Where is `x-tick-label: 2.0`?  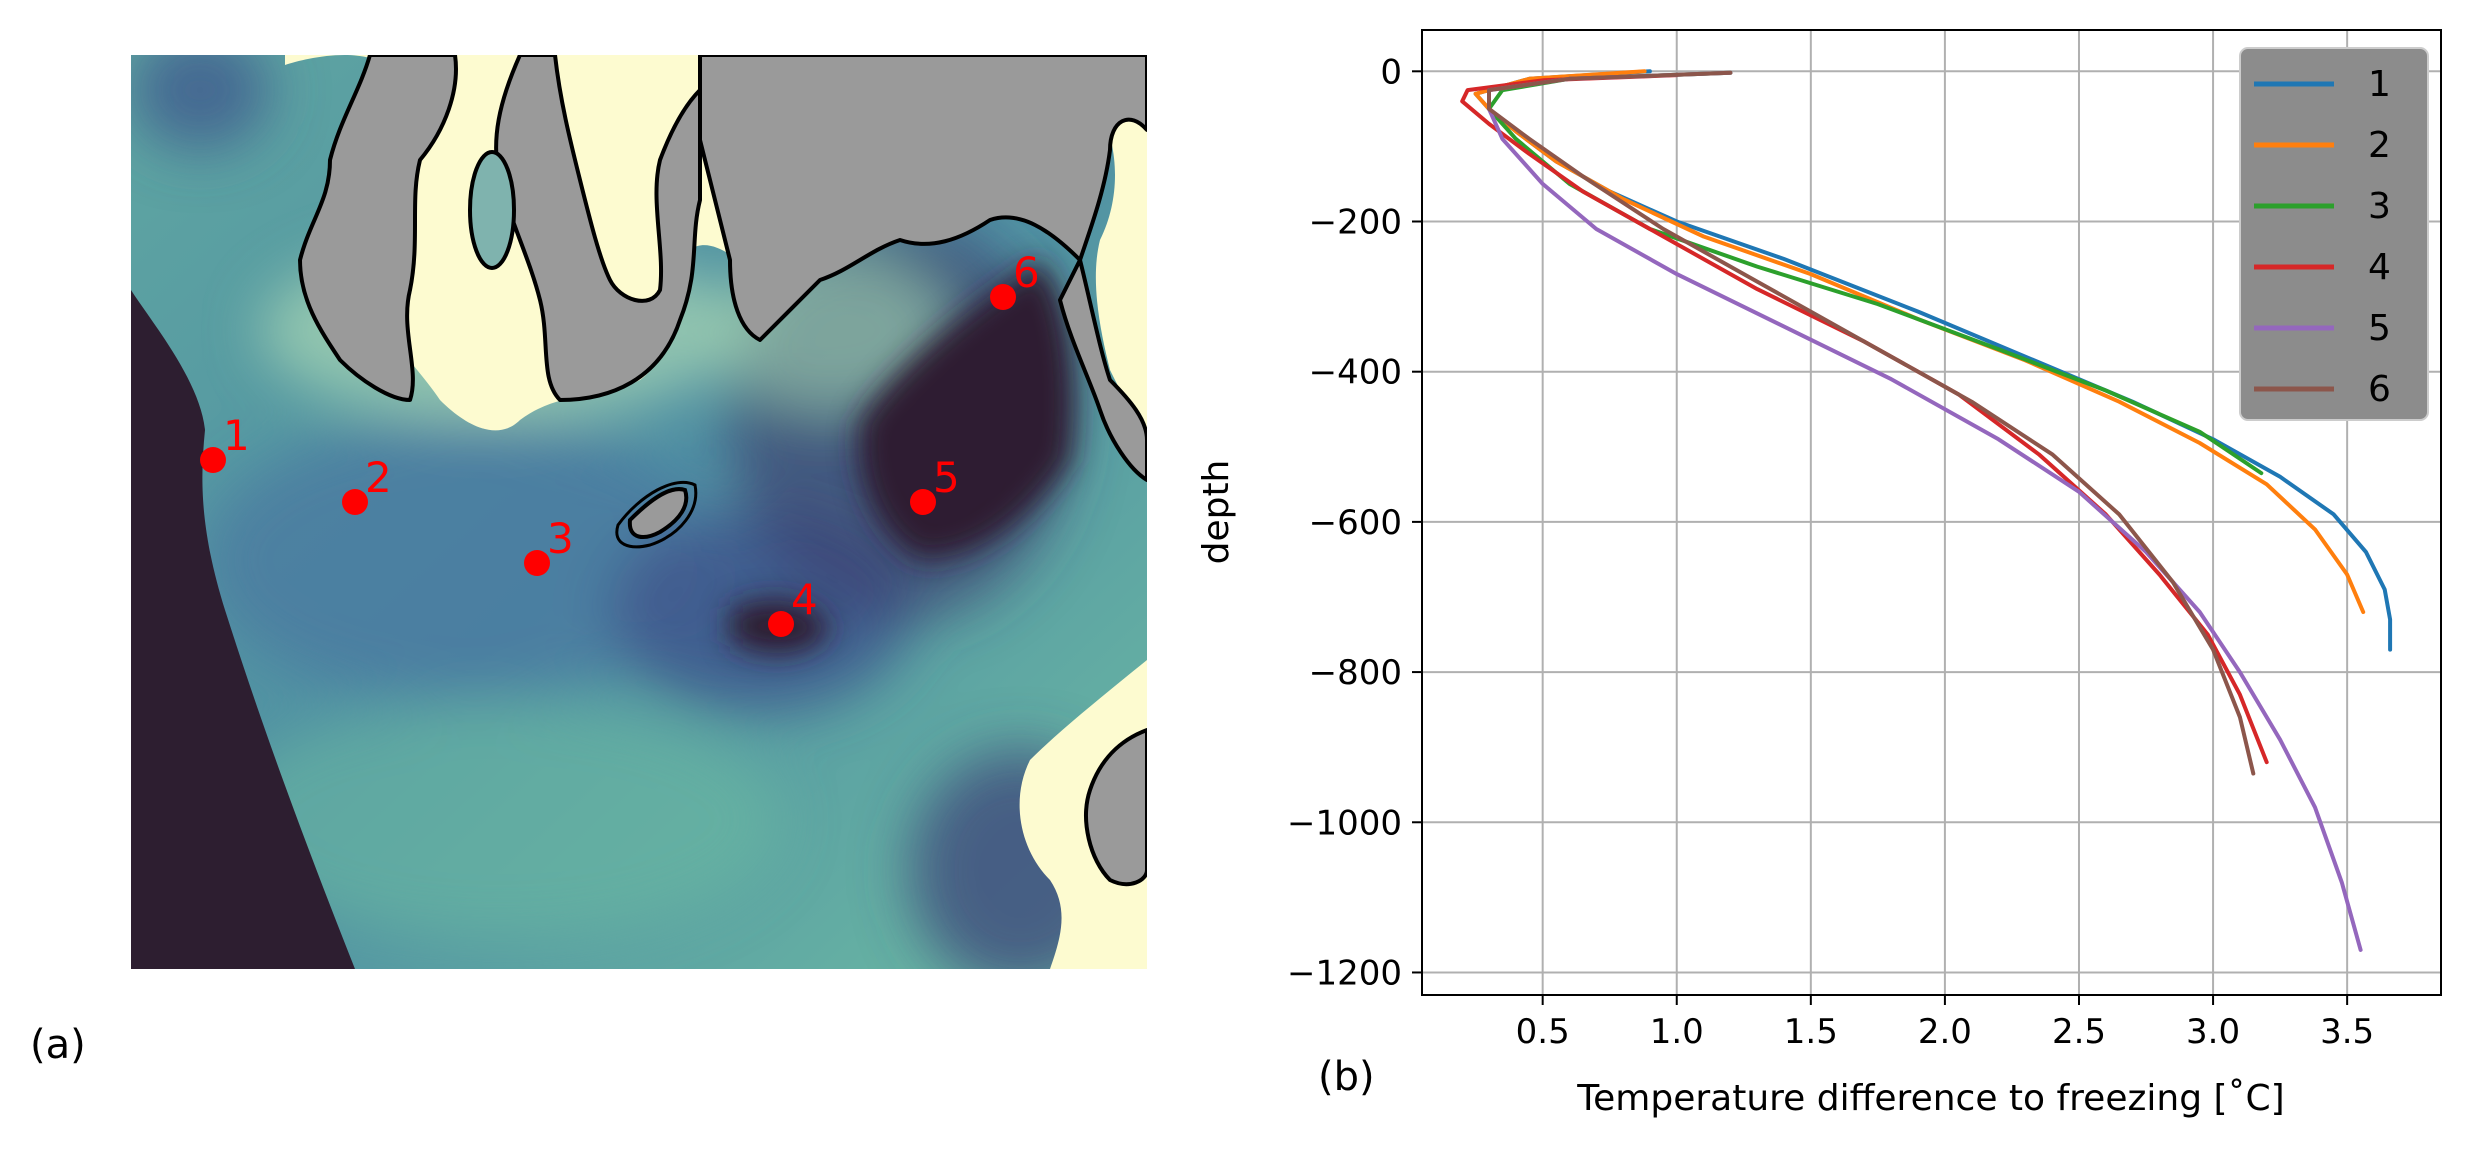 x-tick-label: 2.0 is located at coordinates (1945, 1032).